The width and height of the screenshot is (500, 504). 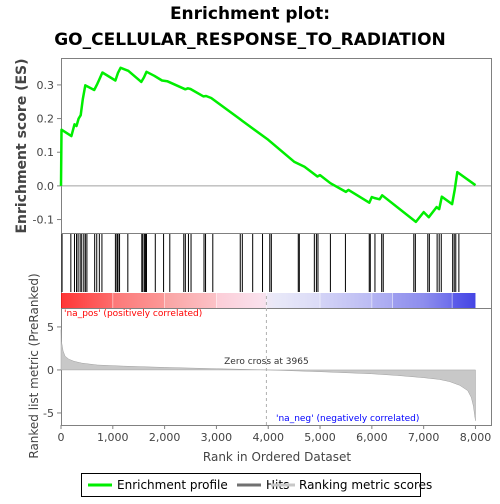 I want to click on es-tick-label: 0.3, so click(x=46, y=85).